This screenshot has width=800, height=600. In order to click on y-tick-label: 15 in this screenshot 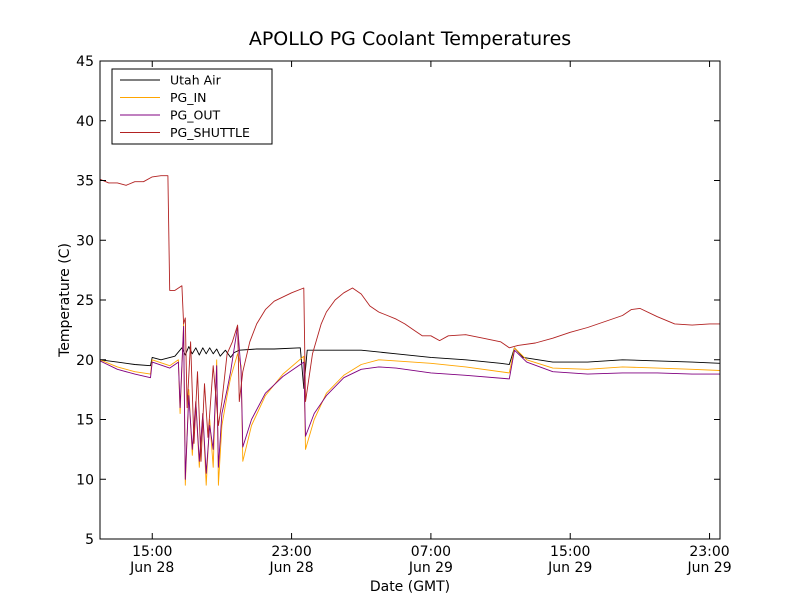, I will do `click(85, 421)`.